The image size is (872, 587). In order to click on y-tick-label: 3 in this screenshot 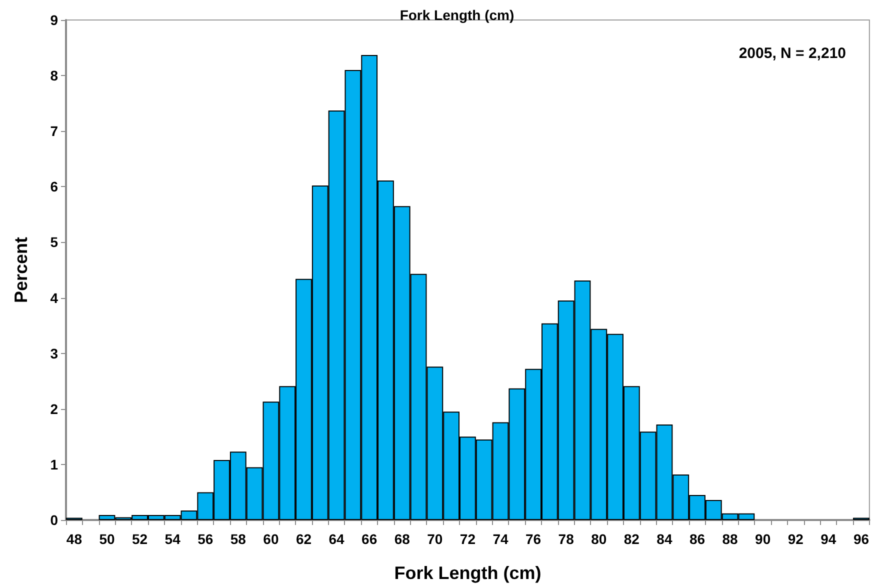, I will do `click(54, 353)`.